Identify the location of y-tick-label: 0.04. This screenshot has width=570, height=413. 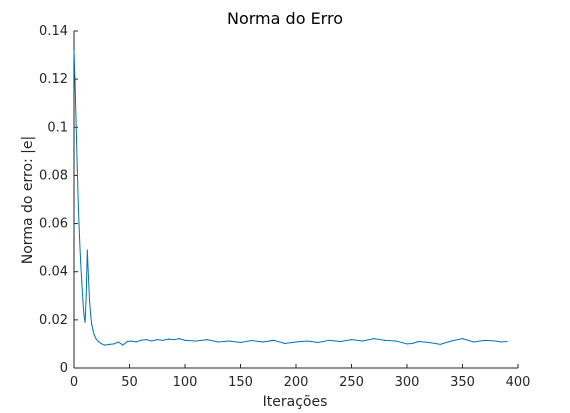
(53, 272).